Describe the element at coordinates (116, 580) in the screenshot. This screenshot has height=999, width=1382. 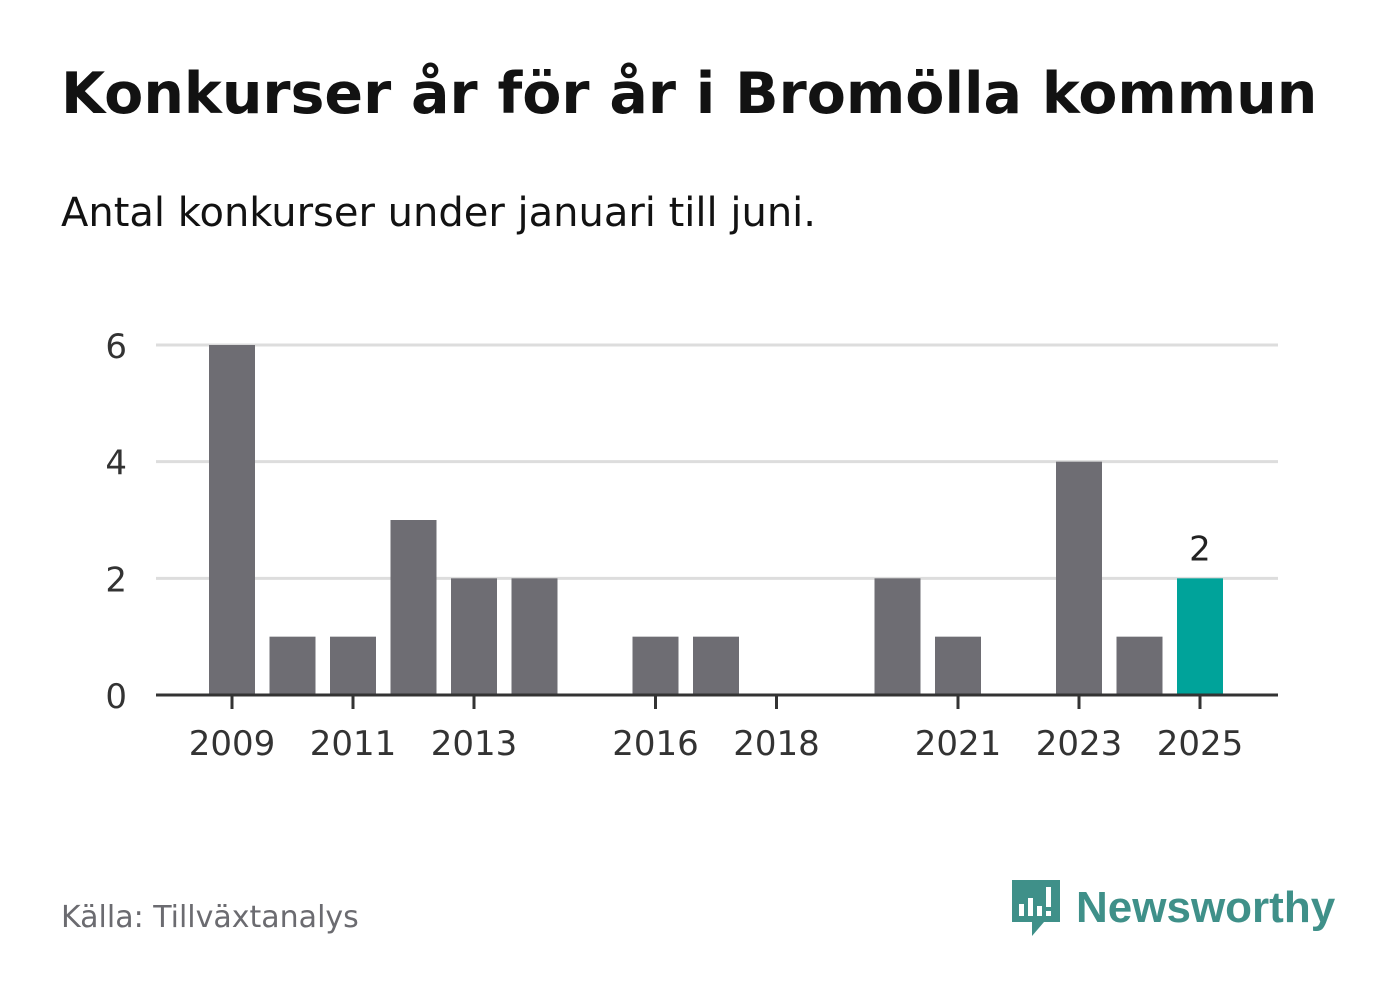
I see `y-tick-label: 2` at that location.